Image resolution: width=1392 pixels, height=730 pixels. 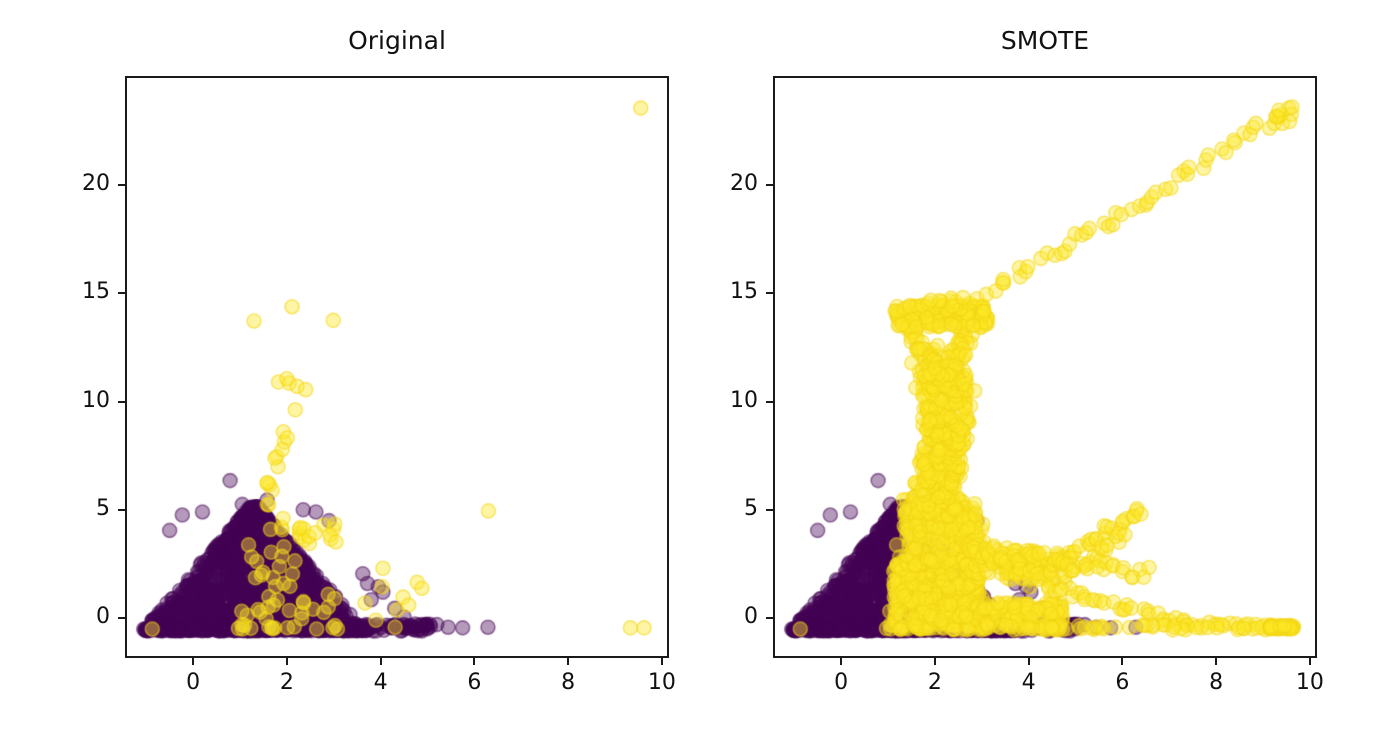 I want to click on panel-title-smote: SMOTE, so click(x=1045, y=40).